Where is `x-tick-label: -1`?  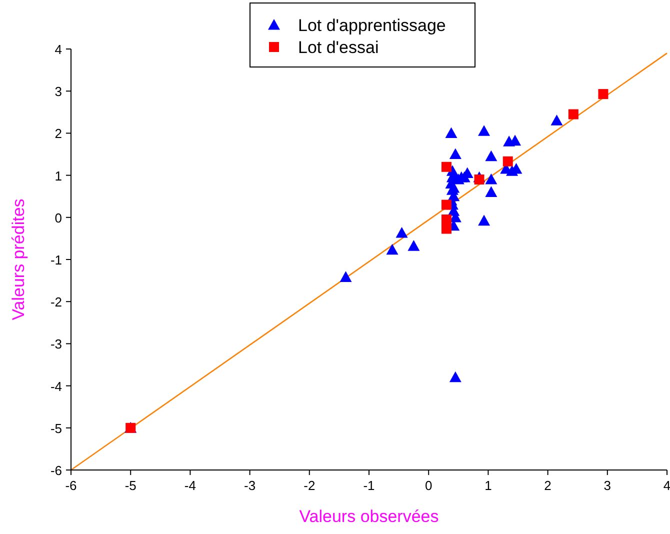
x-tick-label: -1 is located at coordinates (369, 485).